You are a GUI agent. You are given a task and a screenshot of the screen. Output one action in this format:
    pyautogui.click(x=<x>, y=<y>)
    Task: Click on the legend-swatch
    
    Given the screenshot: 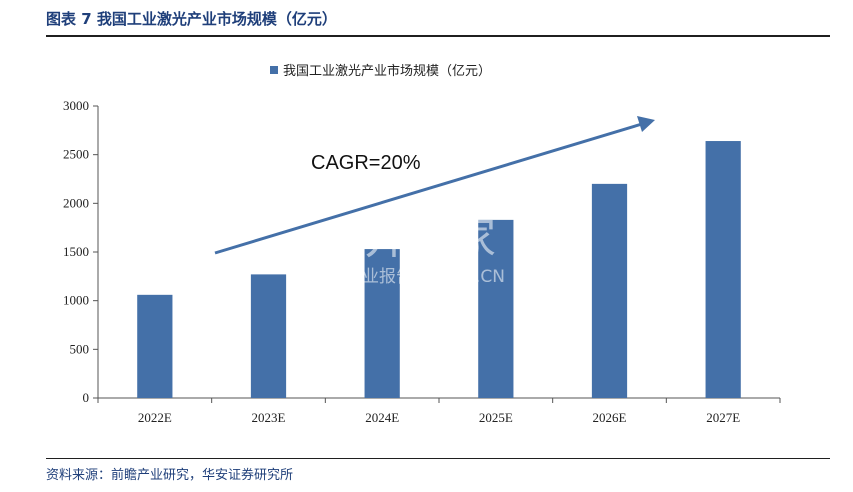 What is the action you would take?
    pyautogui.click(x=274, y=70)
    